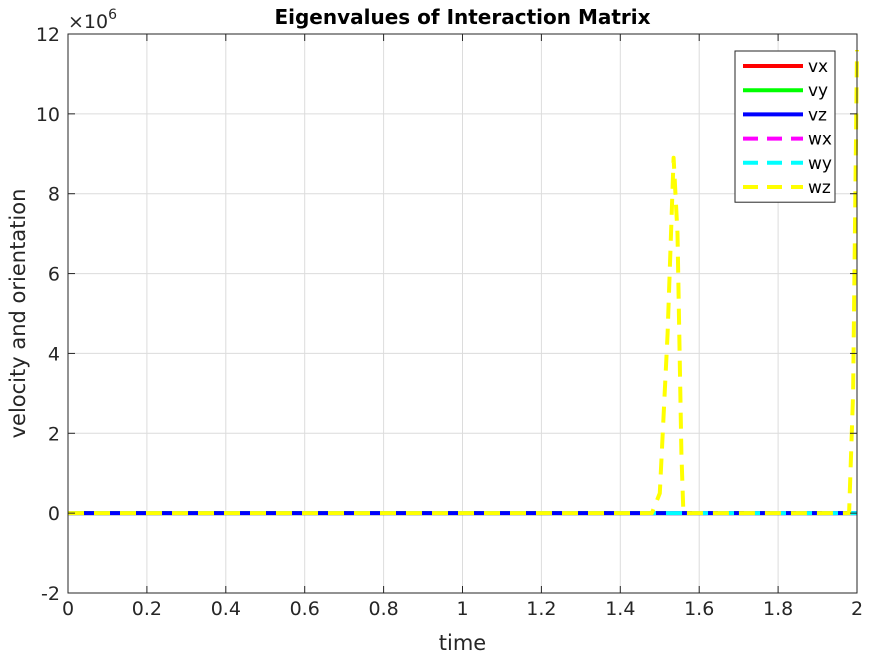 The image size is (875, 656). What do you see at coordinates (54, 434) in the screenshot?
I see `y-tick-label: 2` at bounding box center [54, 434].